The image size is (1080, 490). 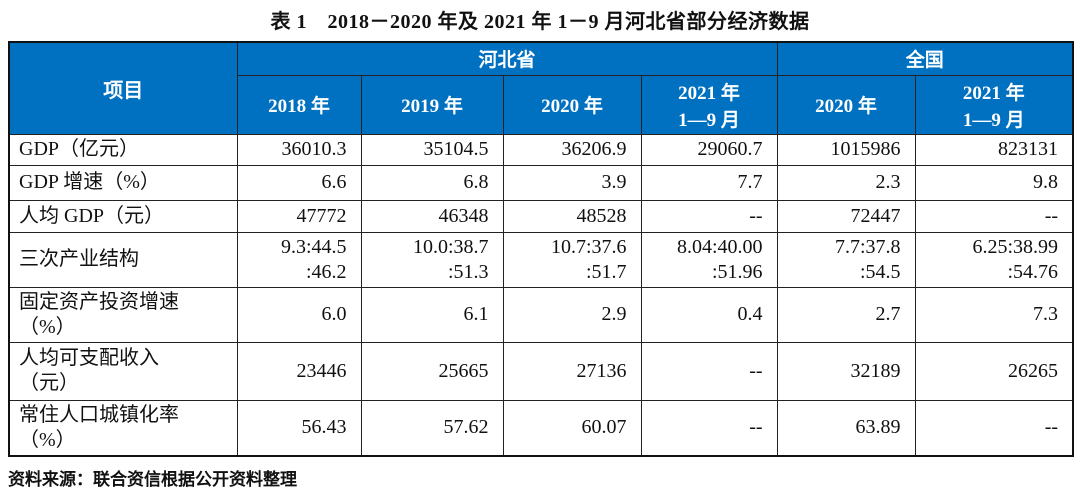 I want to click on cell-value: 2.7, so click(x=846, y=314).